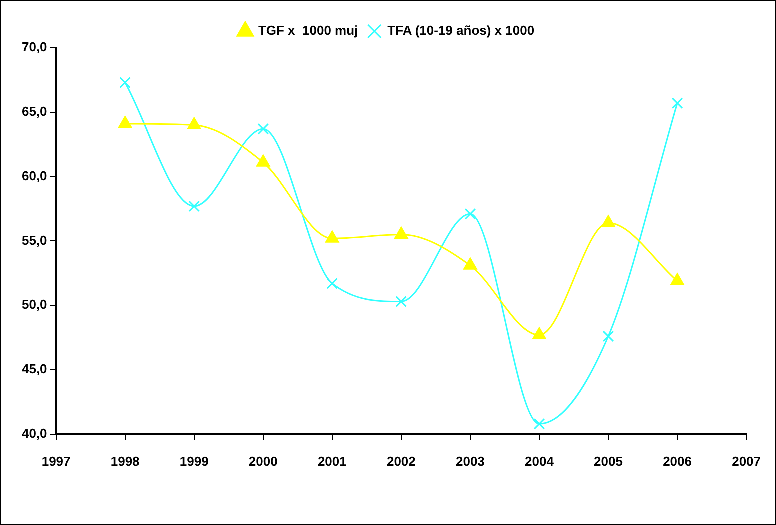  What do you see at coordinates (540, 461) in the screenshot?
I see `x-tick-label: 2004` at bounding box center [540, 461].